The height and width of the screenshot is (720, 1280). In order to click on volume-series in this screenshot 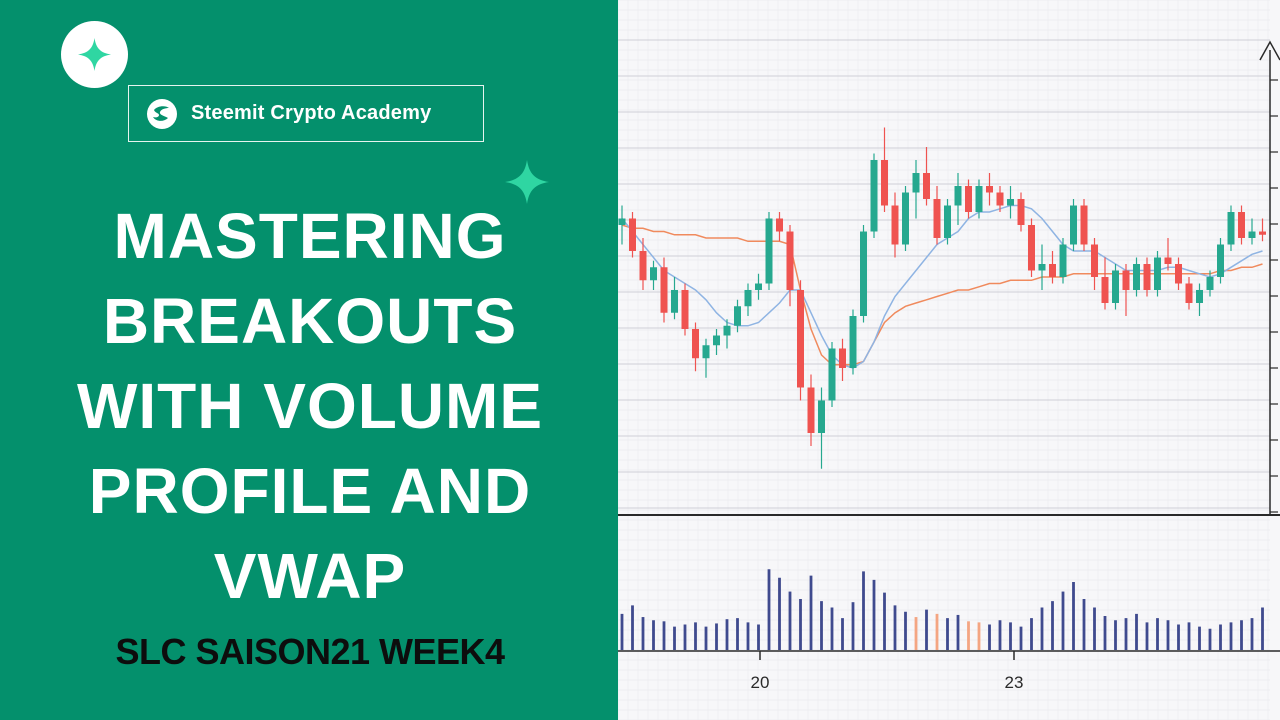, I will do `click(942, 609)`.